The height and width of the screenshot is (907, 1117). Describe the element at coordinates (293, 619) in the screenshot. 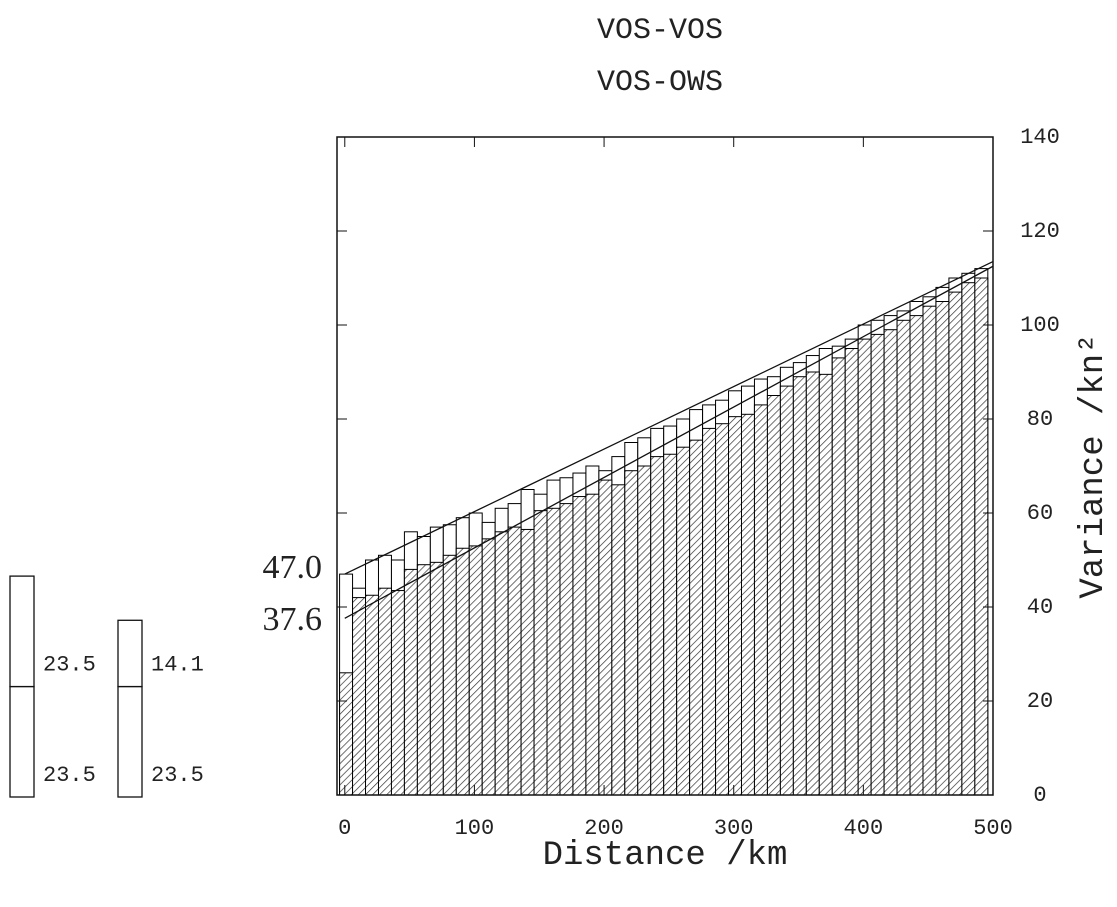

I see `intercept-label: 37.6` at that location.